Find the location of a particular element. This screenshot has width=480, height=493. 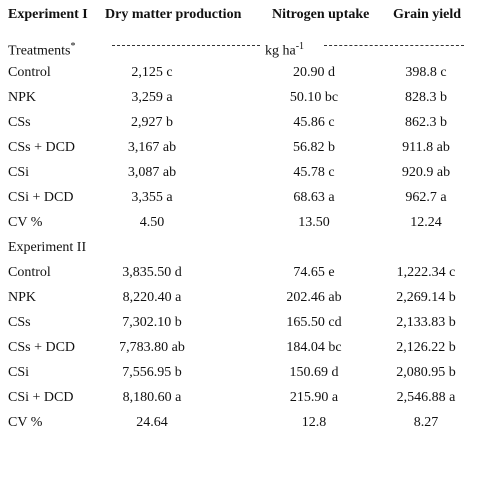

unit-exponent: -1 is located at coordinates (300, 46).